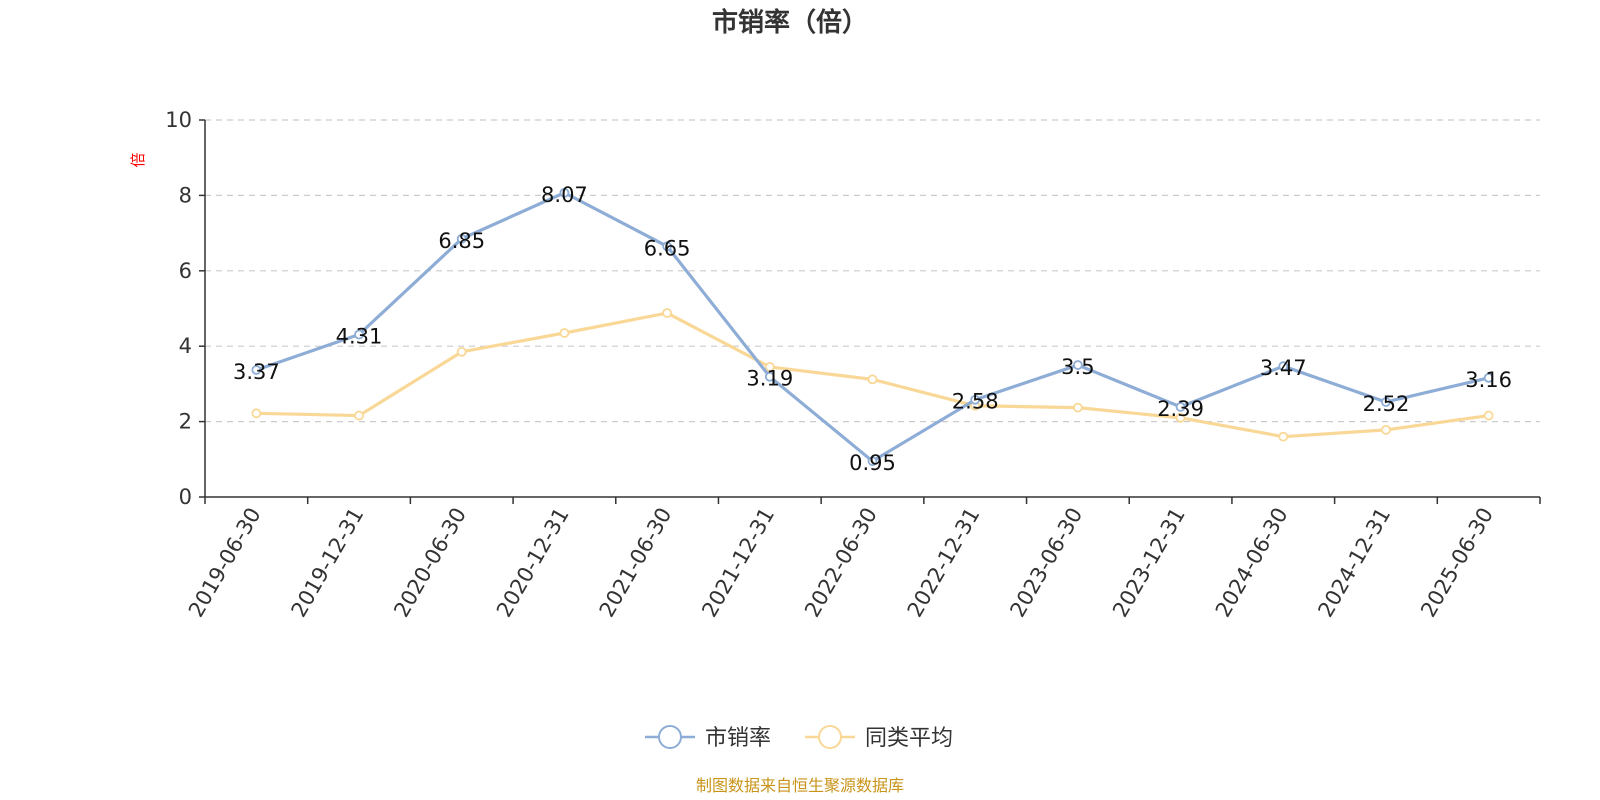 The image size is (1600, 800). Describe the element at coordinates (800, 785) in the screenshot. I see `source-note: 制图数据来自恒生聚源数据库` at that location.